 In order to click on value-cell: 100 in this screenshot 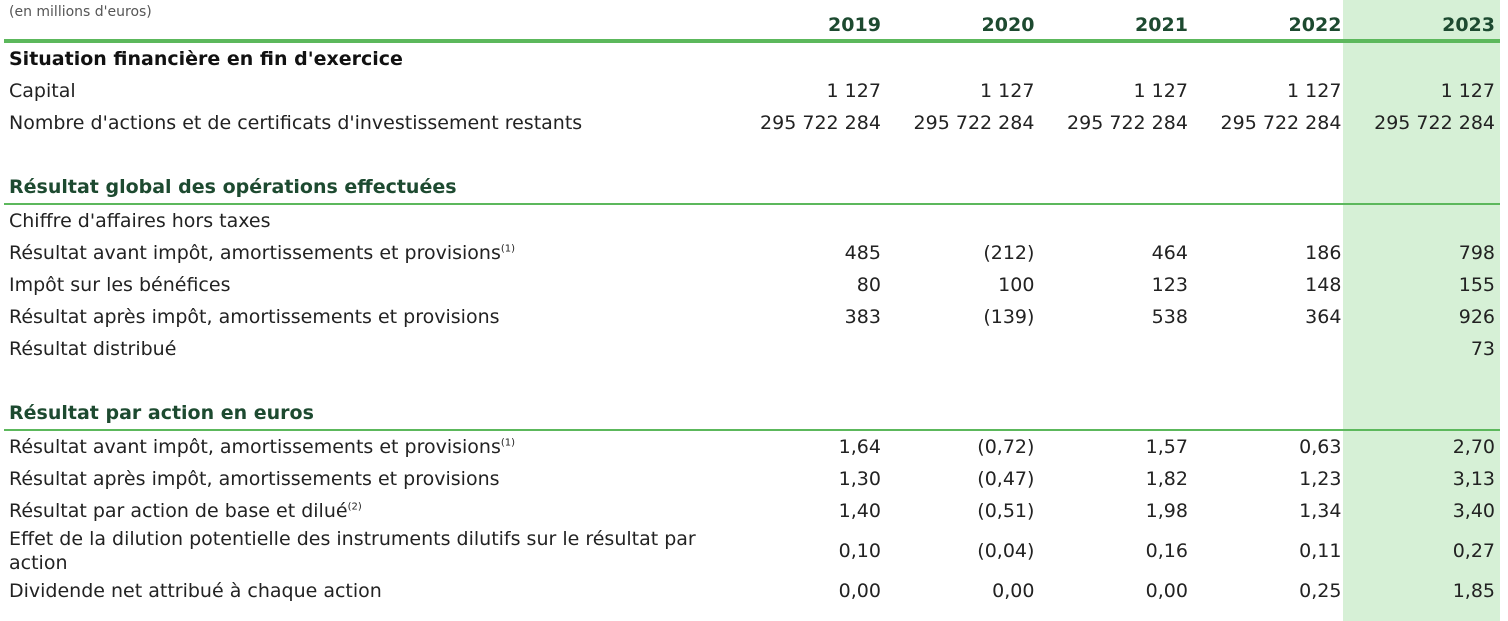, I will do `click(1016, 285)`.